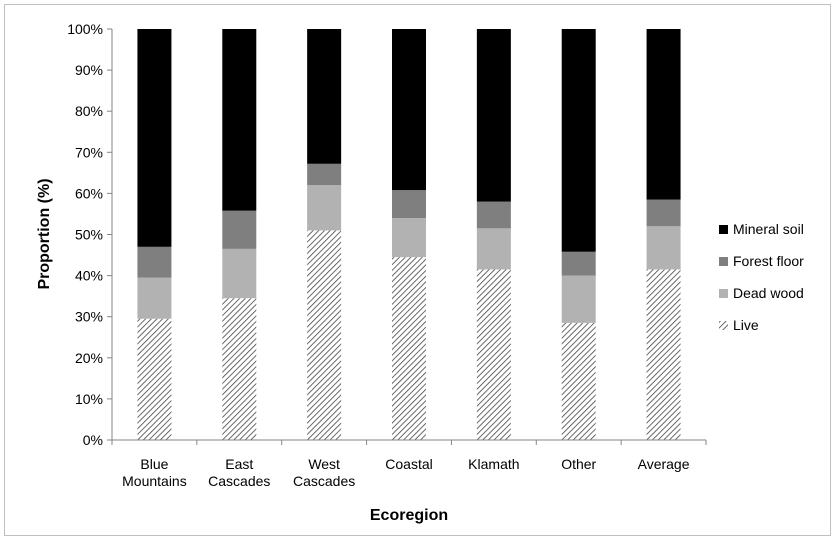 Image resolution: width=837 pixels, height=542 pixels. Describe the element at coordinates (89, 70) in the screenshot. I see `y-tick-label: 90%` at that location.